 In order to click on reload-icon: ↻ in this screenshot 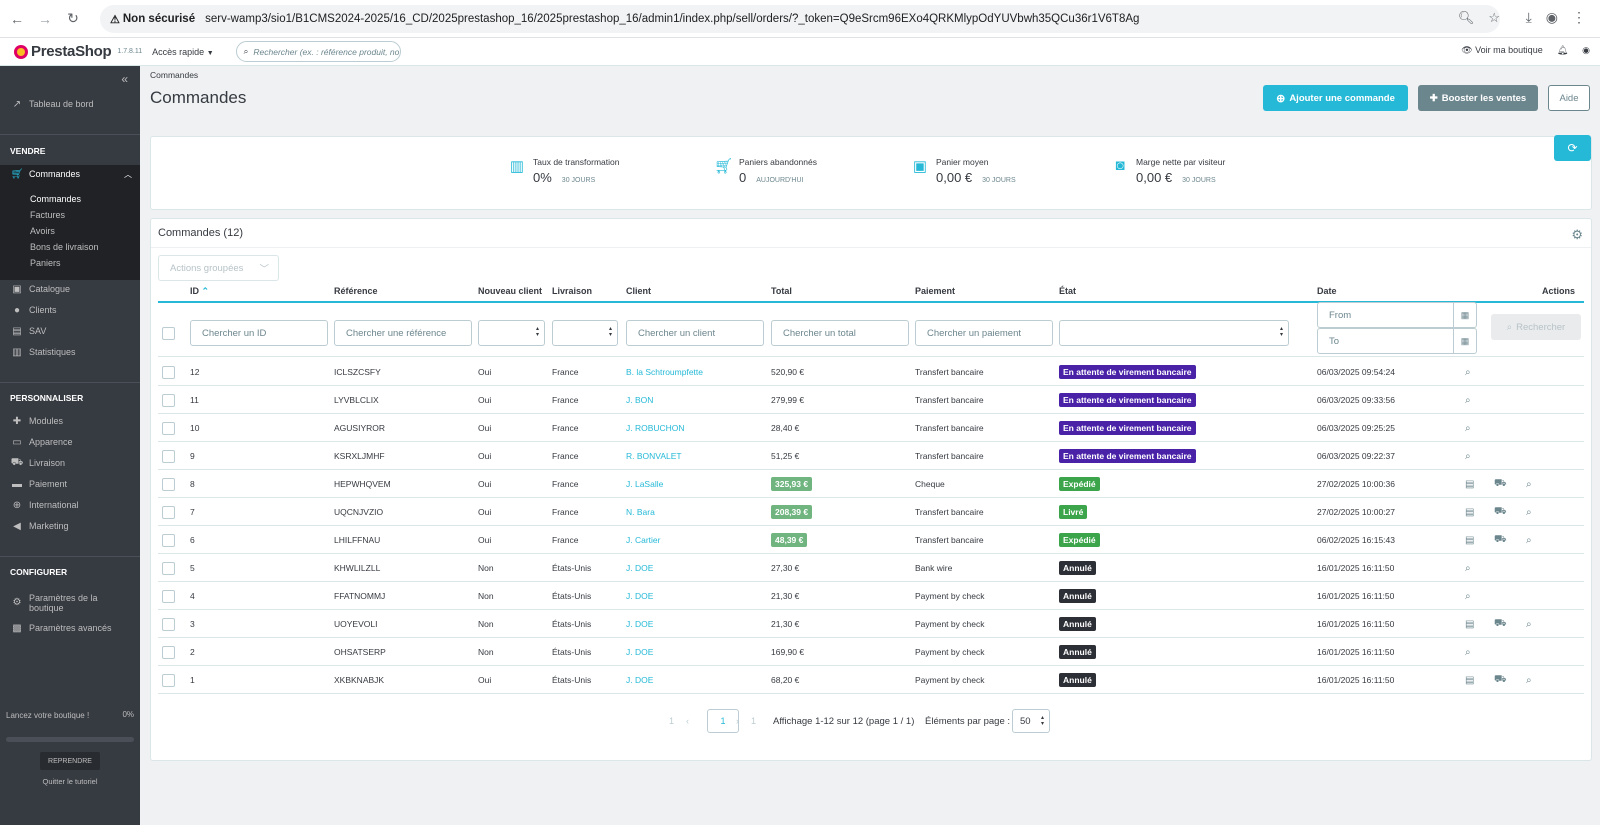, I will do `click(73, 18)`.